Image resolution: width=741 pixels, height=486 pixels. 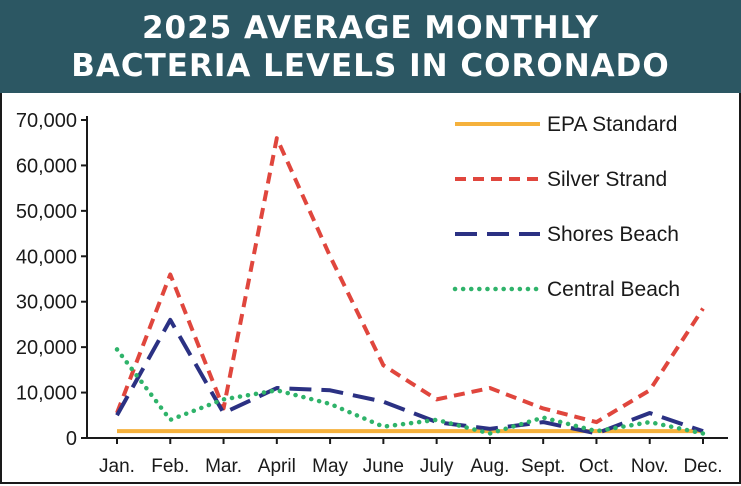 I want to click on x-tick-label: July, so click(x=437, y=466).